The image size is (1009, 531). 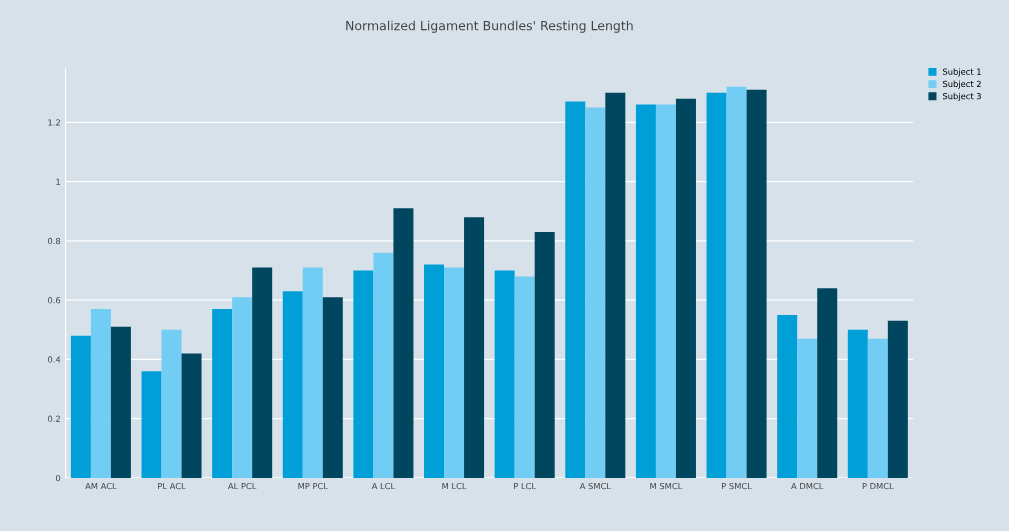 What do you see at coordinates (807, 486) in the screenshot?
I see `x-tick-label: A DMCL` at bounding box center [807, 486].